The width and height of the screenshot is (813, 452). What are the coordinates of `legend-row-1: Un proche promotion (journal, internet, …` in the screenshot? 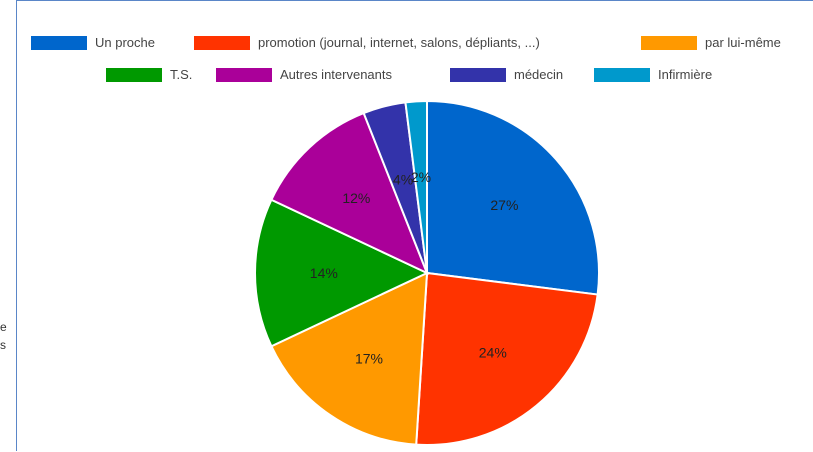 It's located at (415, 43).